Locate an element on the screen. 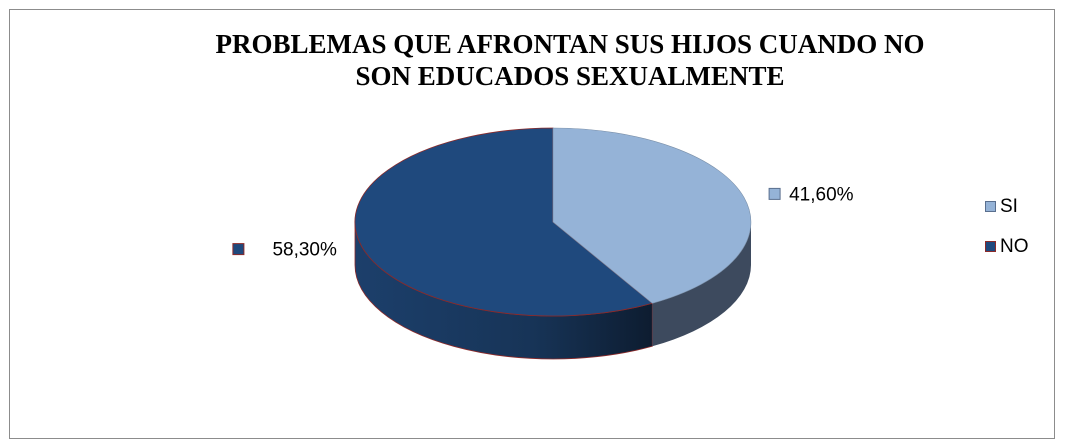 The width and height of the screenshot is (1066, 441). chart-title-line-2: SON EDUCADOS SEXUALMENTE is located at coordinates (570, 76).